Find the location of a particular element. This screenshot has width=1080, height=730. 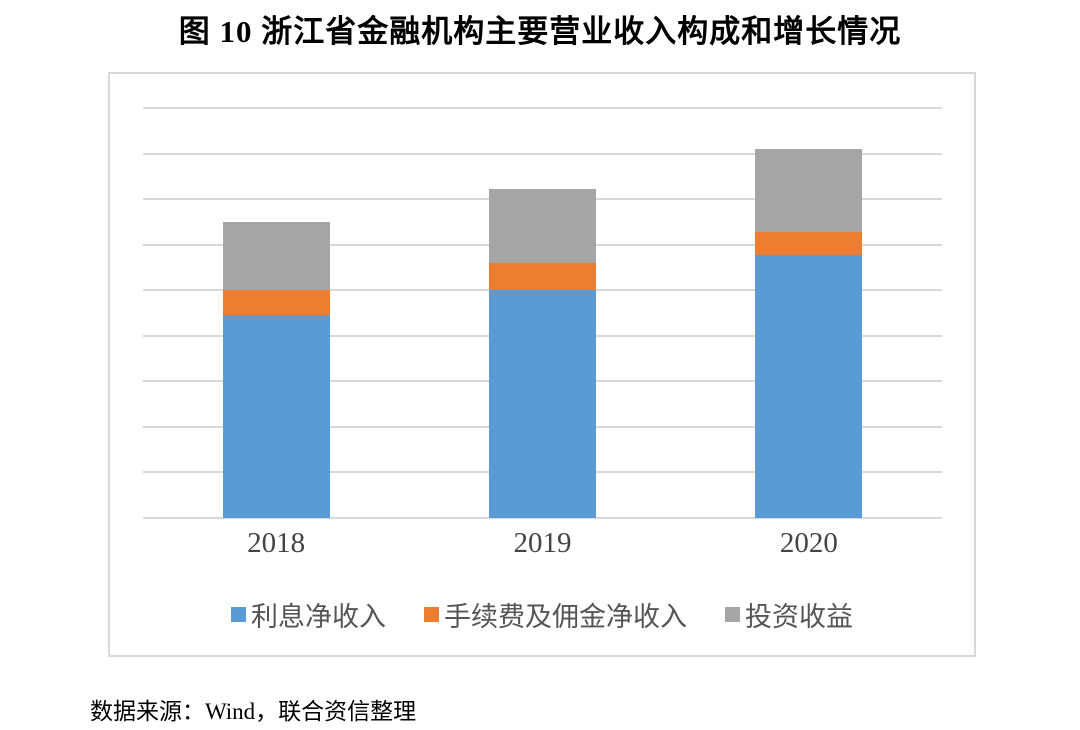

source-note: 数据来源：Wind，联合资信整理 is located at coordinates (253, 711).